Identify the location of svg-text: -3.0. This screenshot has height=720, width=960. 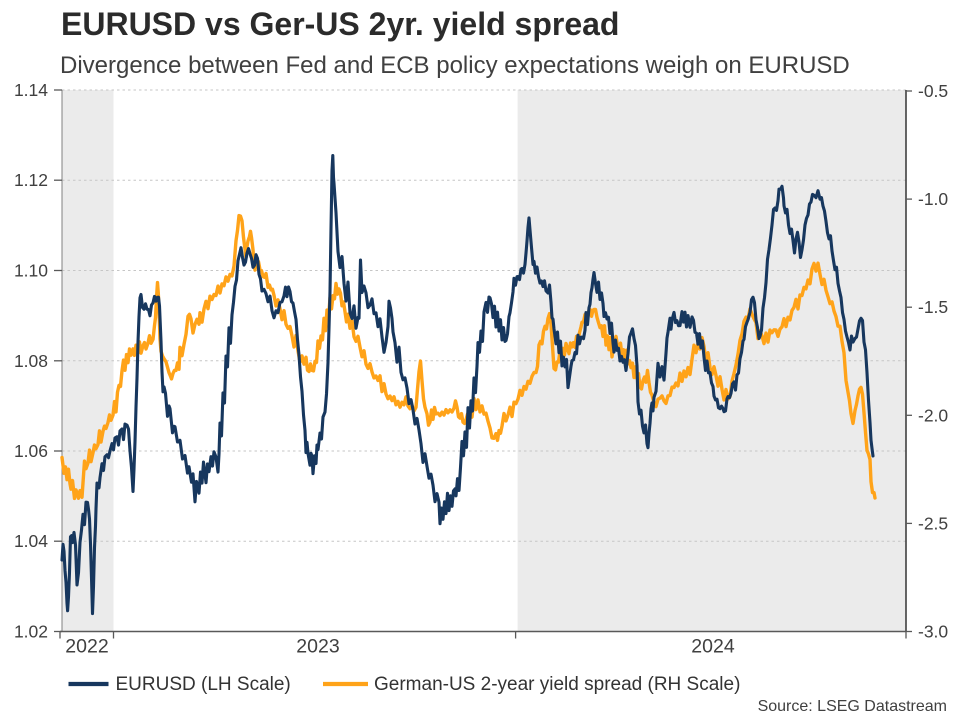
(933, 632).